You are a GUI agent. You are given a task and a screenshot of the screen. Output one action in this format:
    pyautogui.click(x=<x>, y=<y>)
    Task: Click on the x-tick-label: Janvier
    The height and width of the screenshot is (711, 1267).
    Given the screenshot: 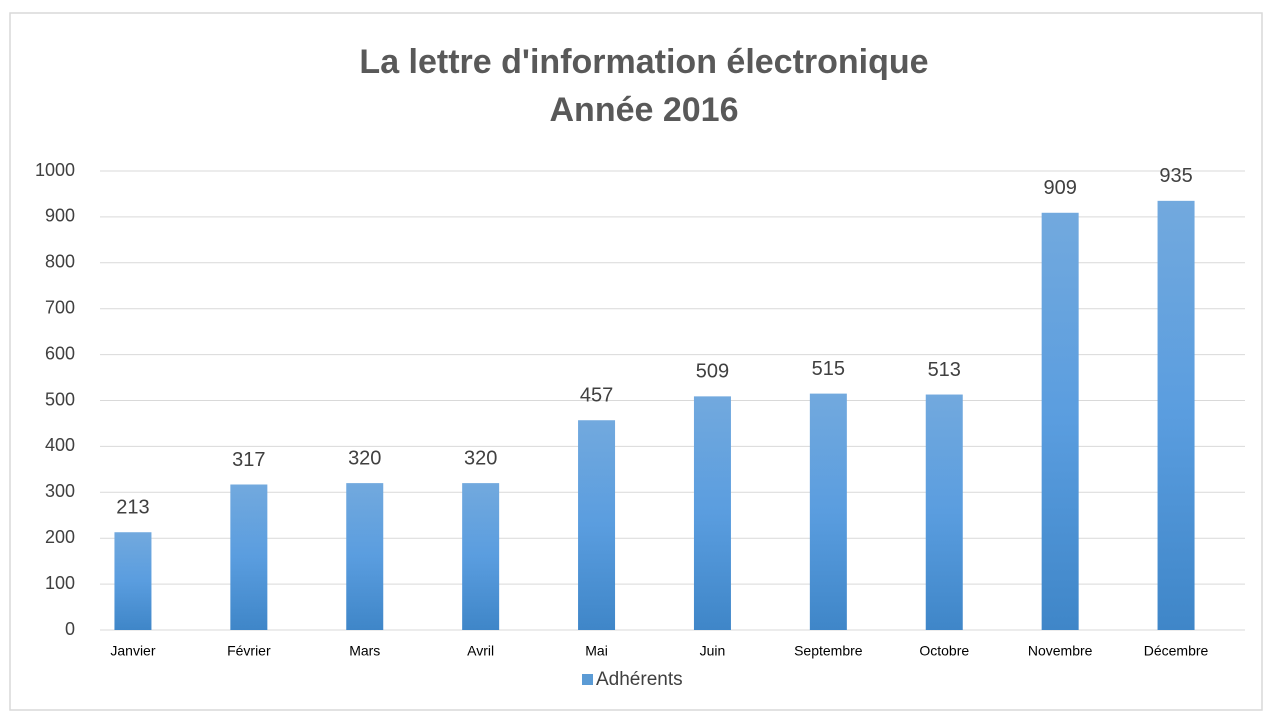 What is the action you would take?
    pyautogui.click(x=132, y=651)
    